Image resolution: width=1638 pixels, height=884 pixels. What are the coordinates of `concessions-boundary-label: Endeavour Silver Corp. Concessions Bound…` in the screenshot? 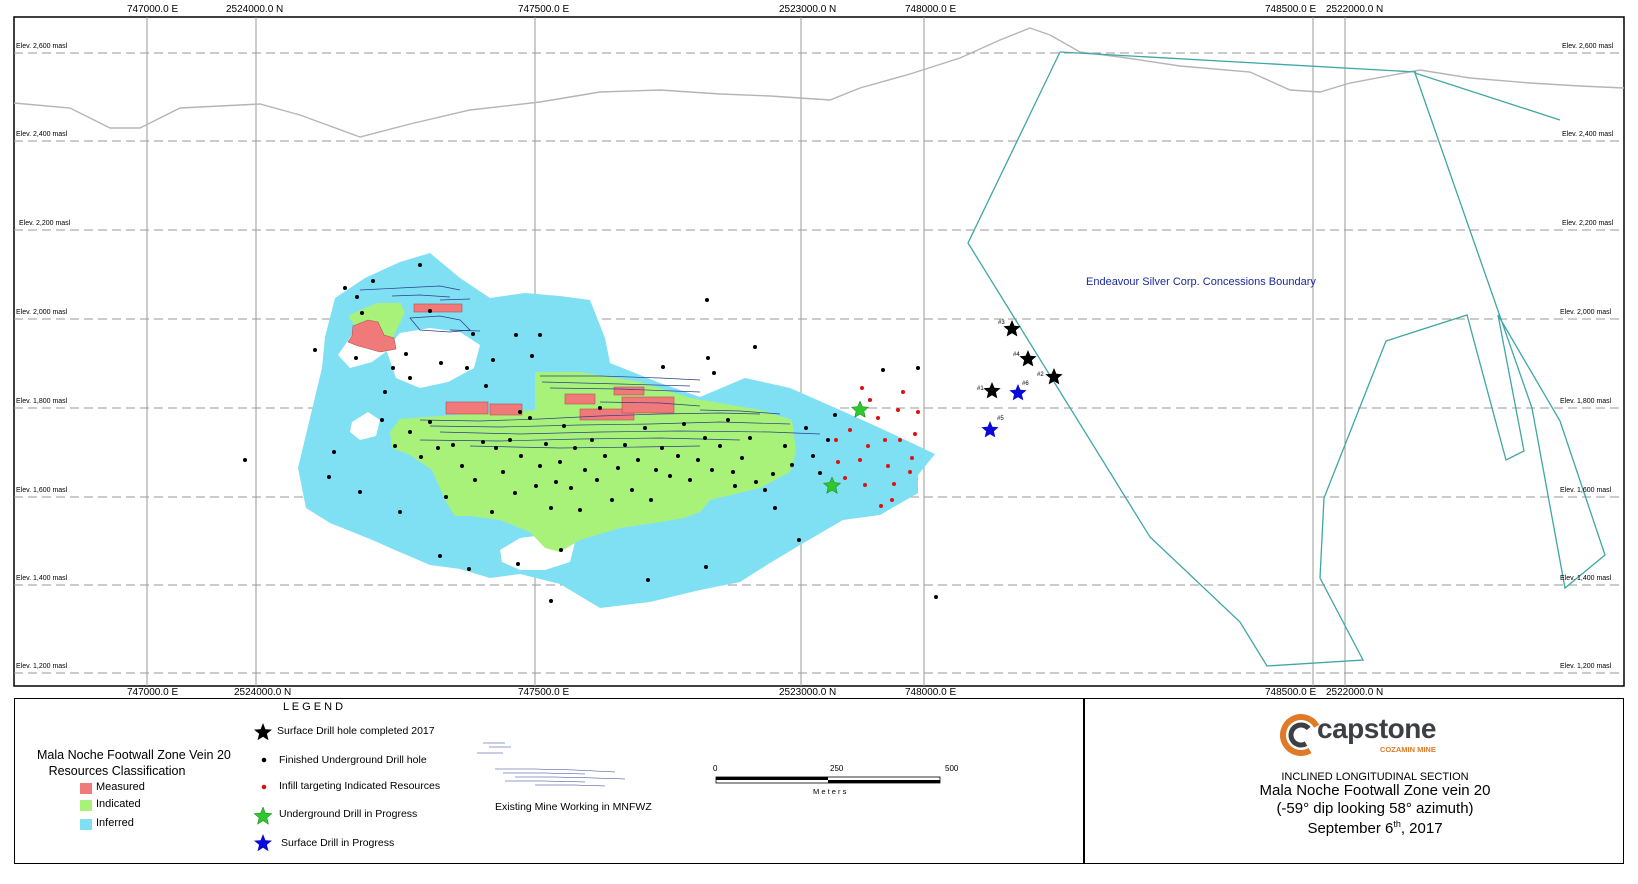 It's located at (1201, 282).